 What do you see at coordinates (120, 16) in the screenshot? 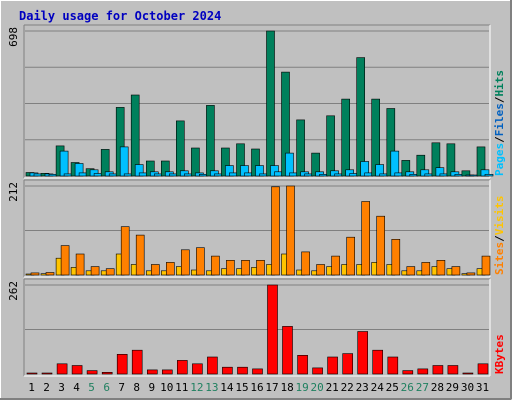
I see `chart-title: Daily usage for October 2024` at bounding box center [120, 16].